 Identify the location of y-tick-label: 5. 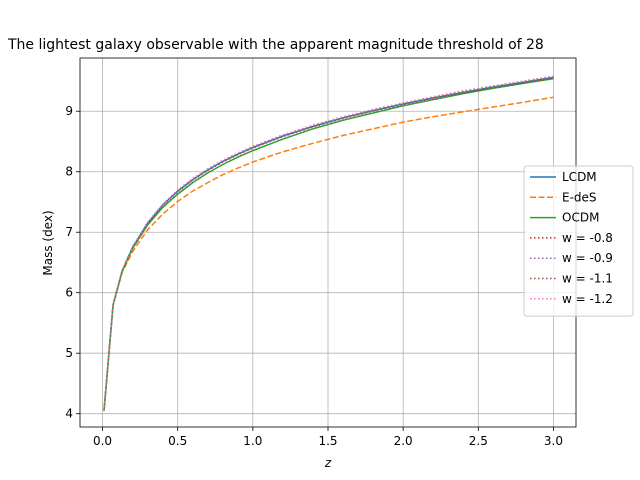
(69, 353).